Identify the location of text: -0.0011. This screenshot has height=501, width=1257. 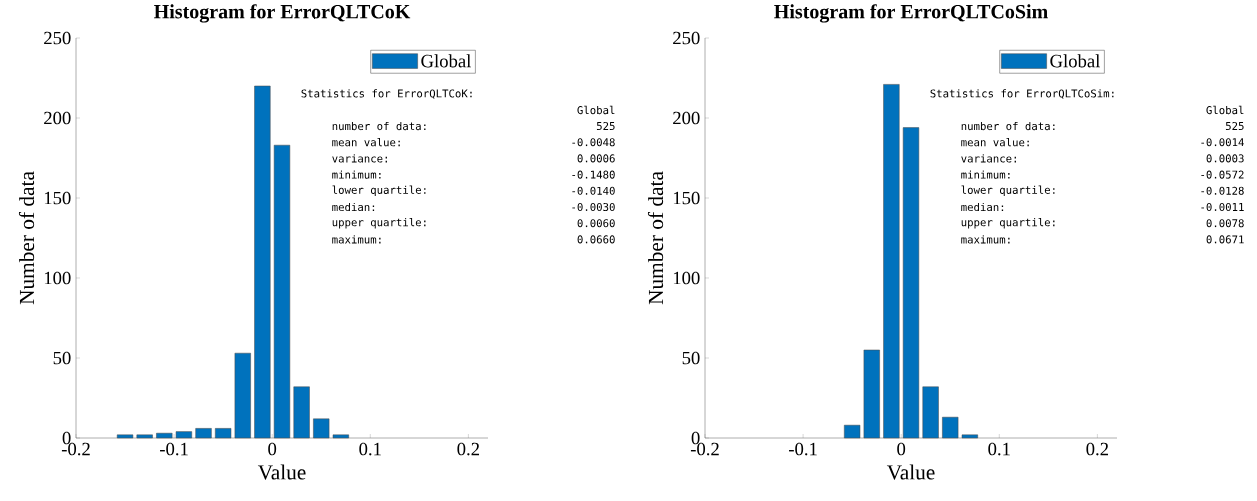
(1222, 207).